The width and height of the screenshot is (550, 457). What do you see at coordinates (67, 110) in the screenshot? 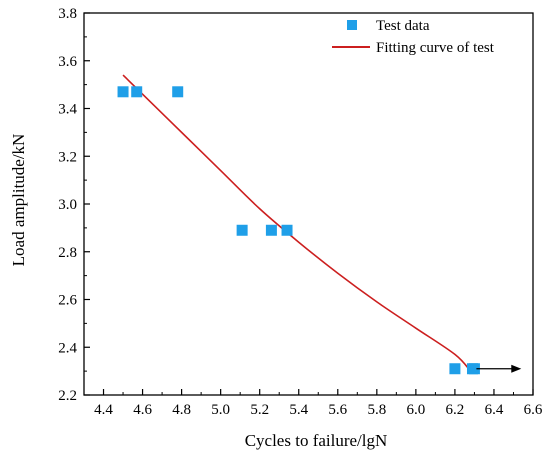
I see `y-tick-label: 3.4` at bounding box center [67, 110].